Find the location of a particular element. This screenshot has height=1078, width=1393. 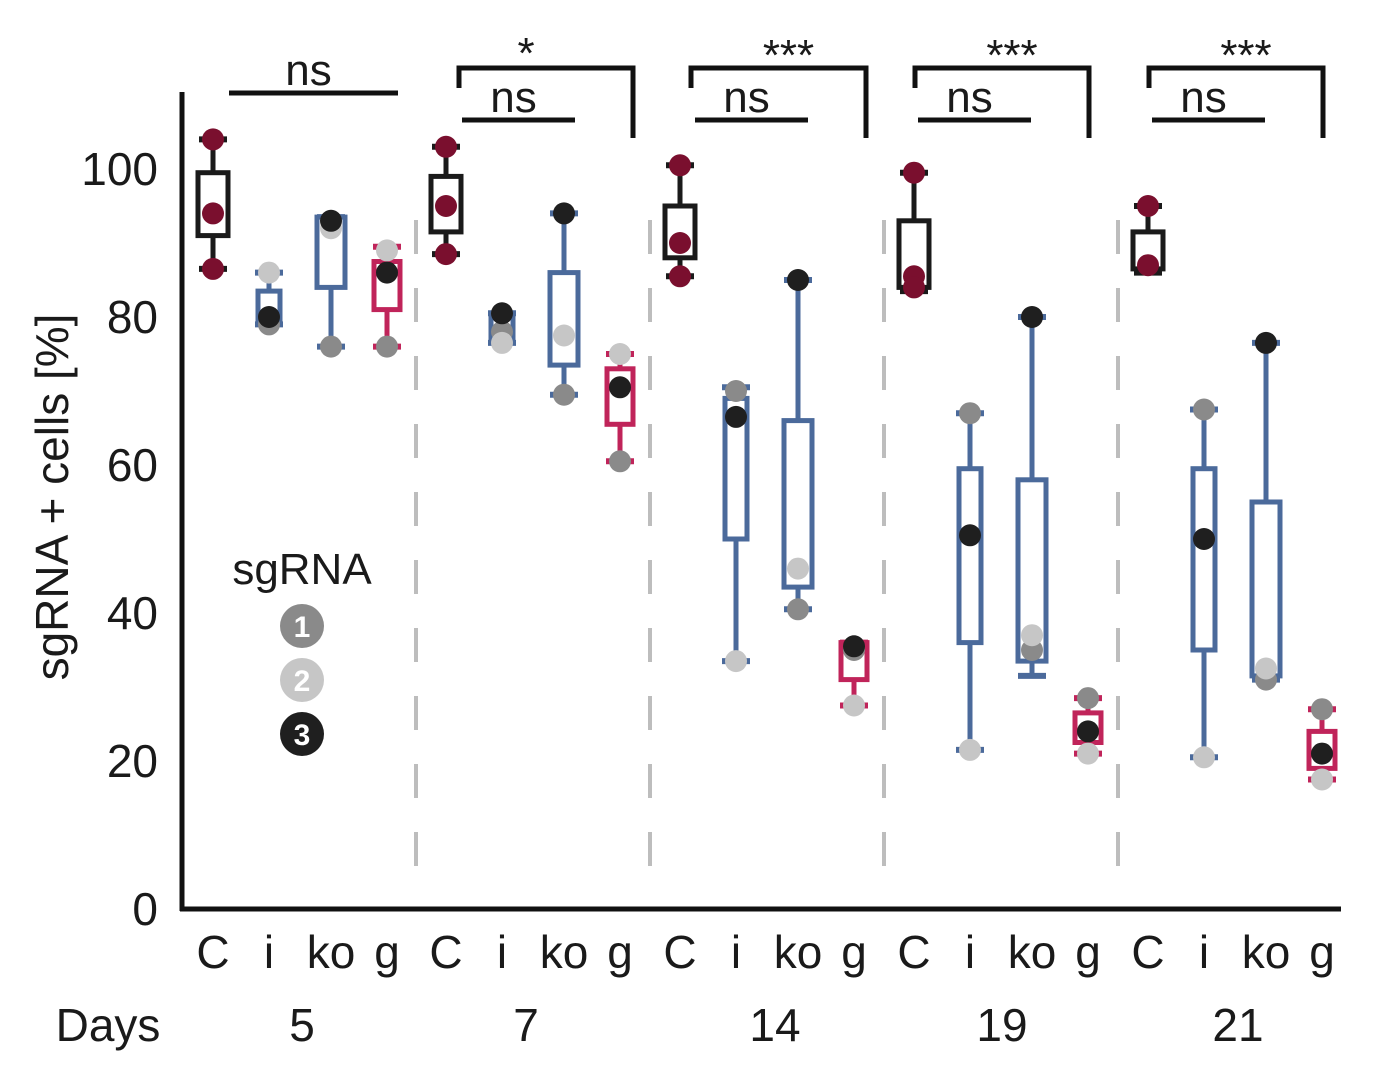

day-label: 5 is located at coordinates (302, 1025).